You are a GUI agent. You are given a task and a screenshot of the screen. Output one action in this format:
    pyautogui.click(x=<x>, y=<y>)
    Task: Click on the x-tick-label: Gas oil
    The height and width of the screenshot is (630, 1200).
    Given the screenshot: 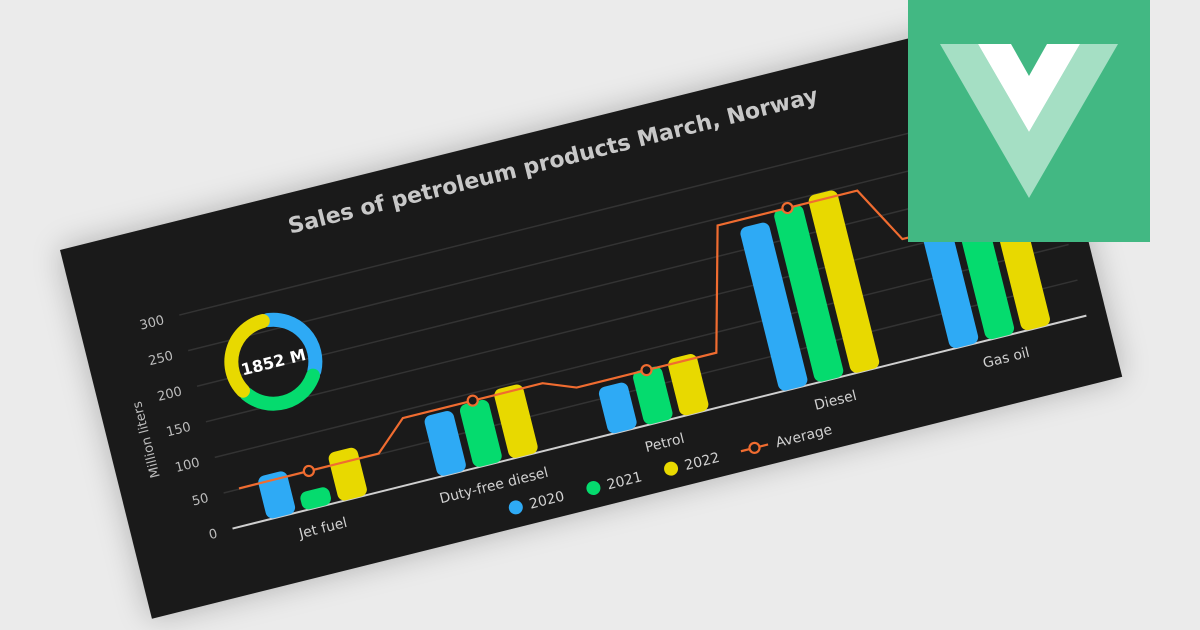 What is the action you would take?
    pyautogui.click(x=1006, y=358)
    